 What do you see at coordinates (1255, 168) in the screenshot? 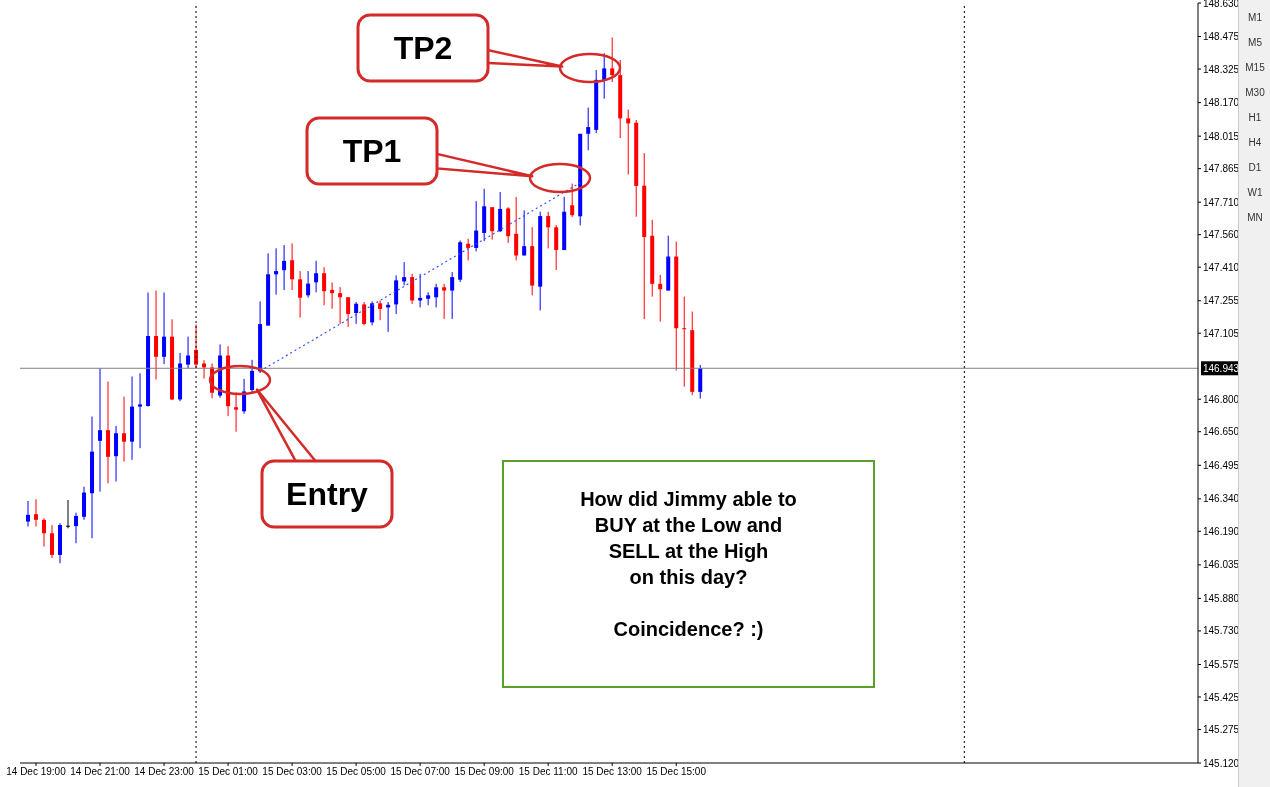
I see `text: D1` at bounding box center [1255, 168].